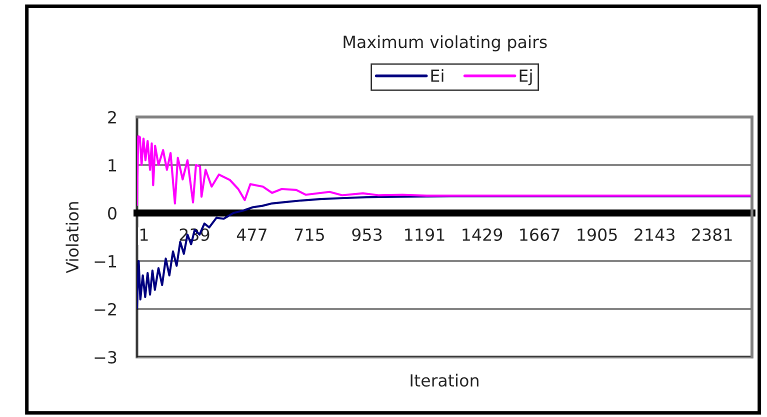 The width and height of the screenshot is (767, 417). Describe the element at coordinates (597, 234) in the screenshot. I see `x-tick-label: 1905` at that location.